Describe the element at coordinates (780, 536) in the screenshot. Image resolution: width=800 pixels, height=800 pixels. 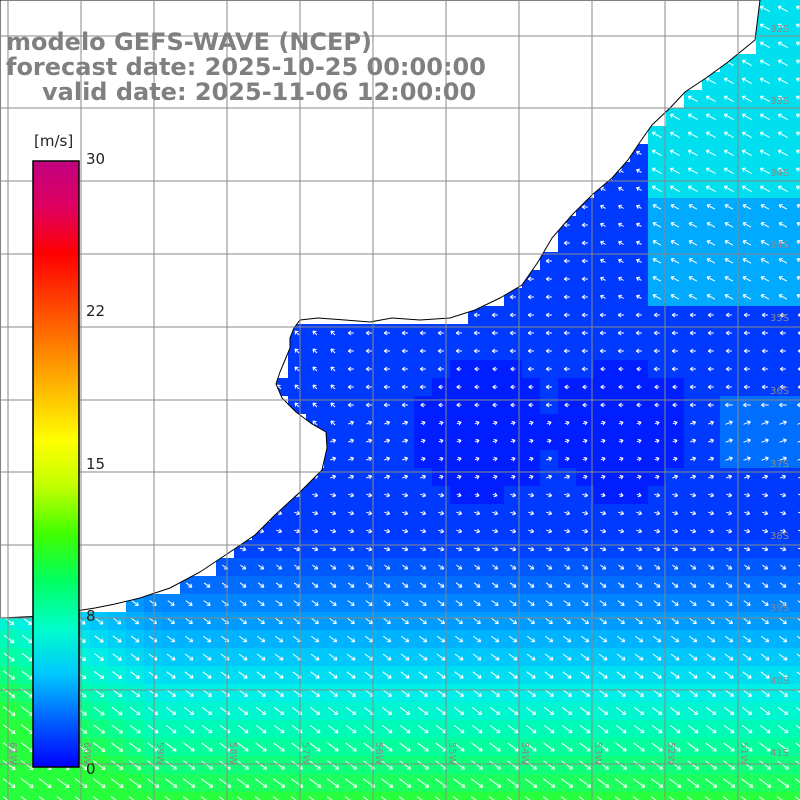
I see `lat-label-38s: 38S` at that location.